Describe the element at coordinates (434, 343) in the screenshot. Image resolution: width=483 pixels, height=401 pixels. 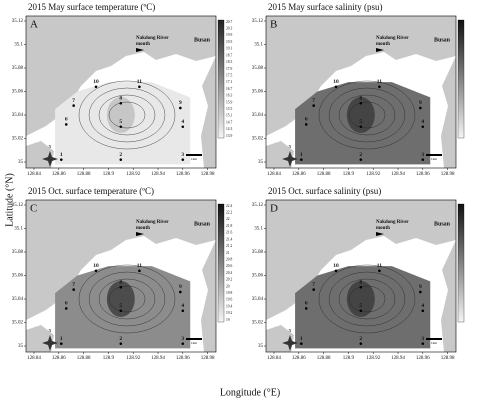
I see `scale-label: 1km` at that location.